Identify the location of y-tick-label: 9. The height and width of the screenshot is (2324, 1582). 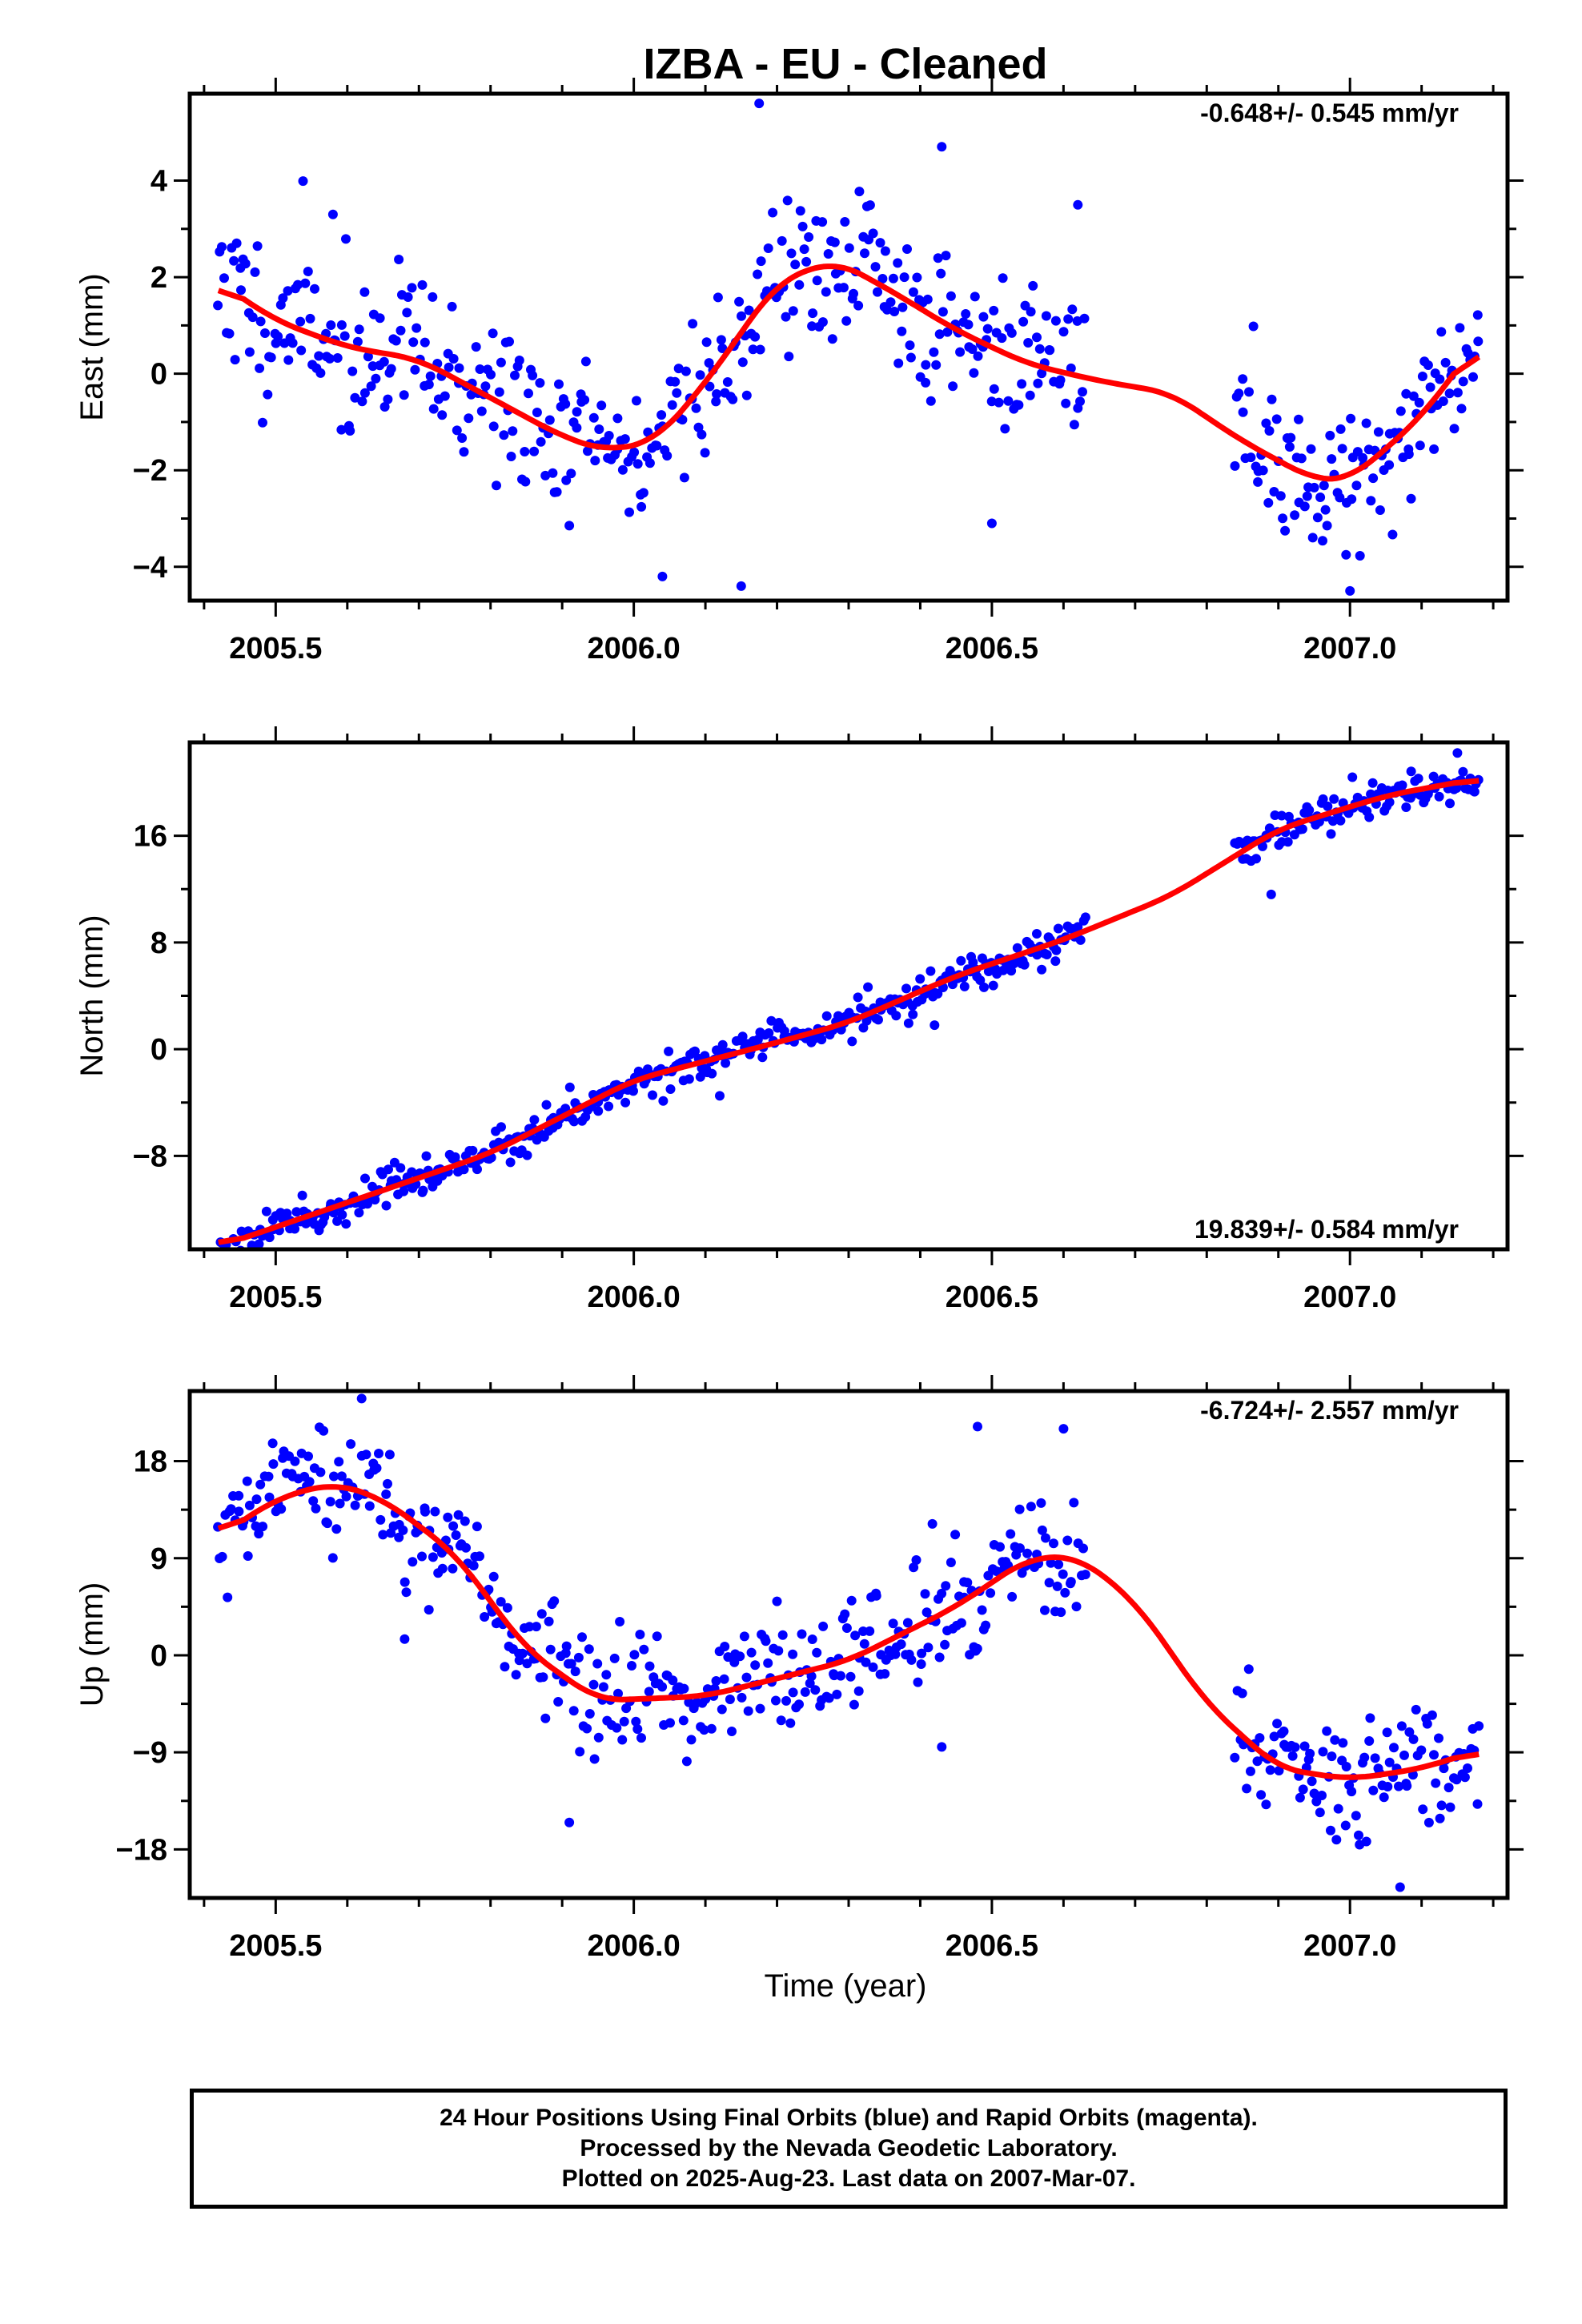
(159, 1559).